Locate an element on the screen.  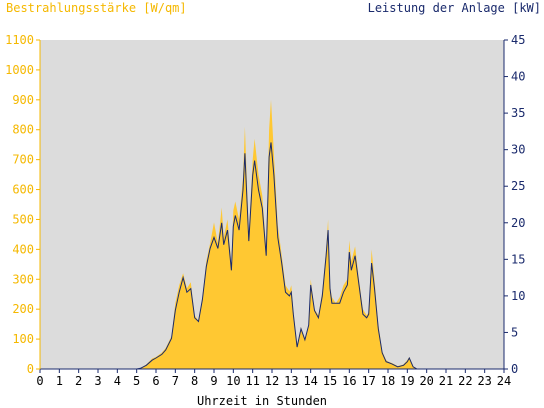
left-tick-label: 1100 is located at coordinates (19, 40).